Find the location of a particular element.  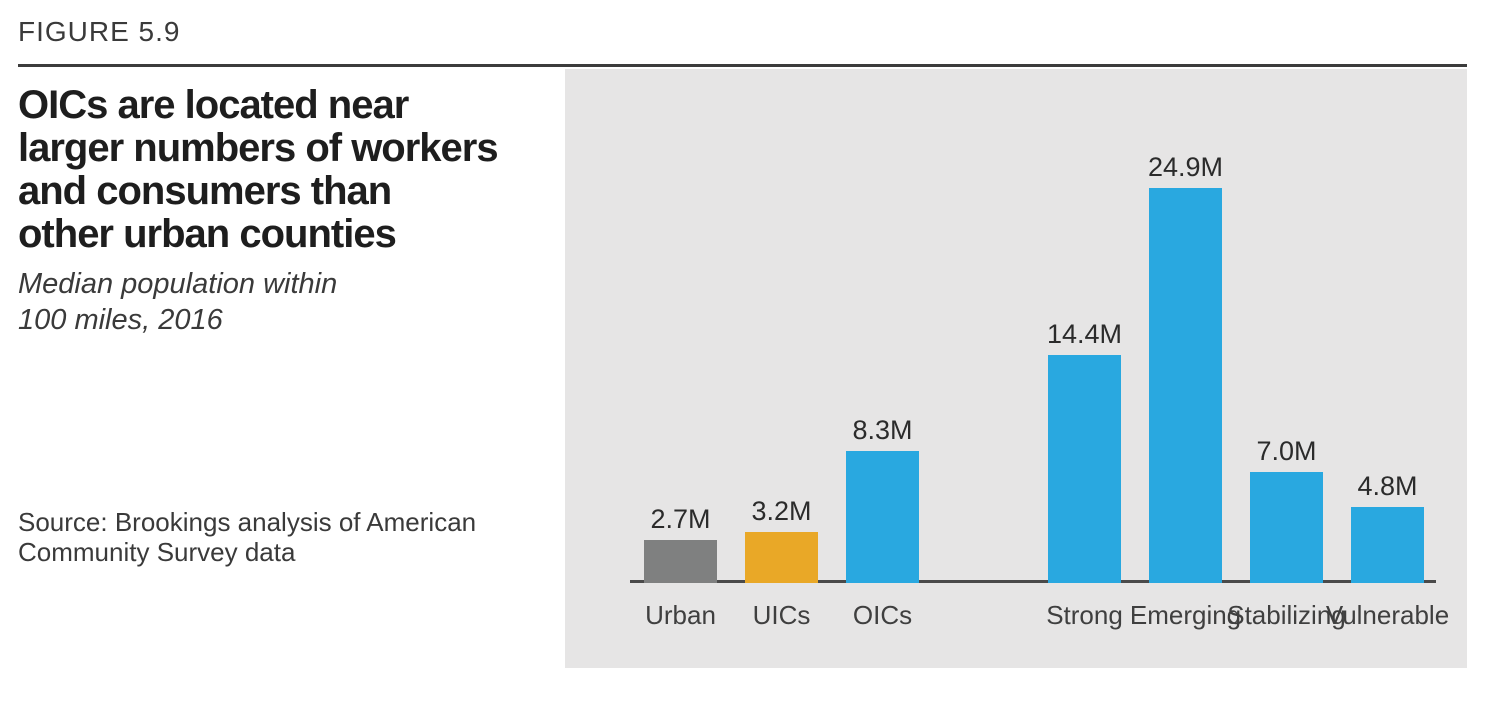

bar-value-label-urban: 2.7M is located at coordinates (680, 519).